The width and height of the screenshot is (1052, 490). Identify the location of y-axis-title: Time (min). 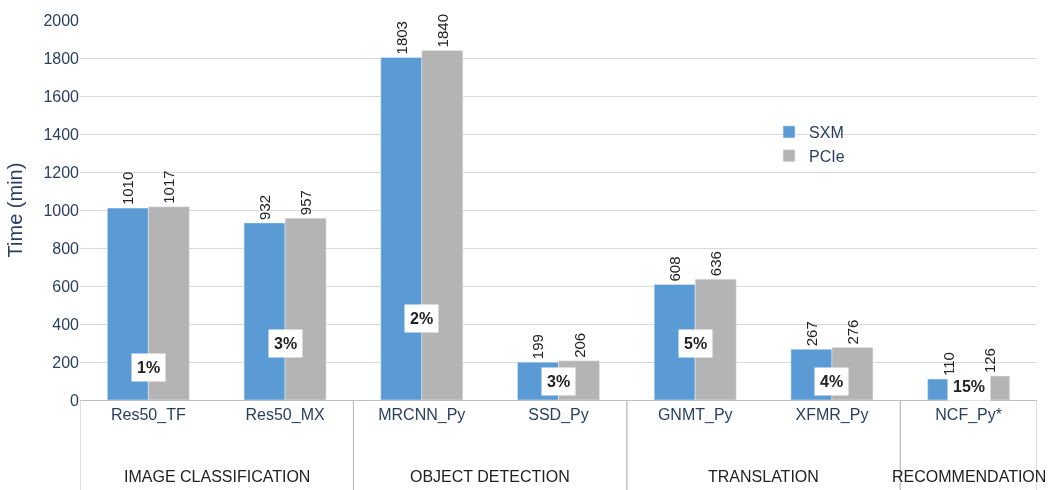
(14, 210).